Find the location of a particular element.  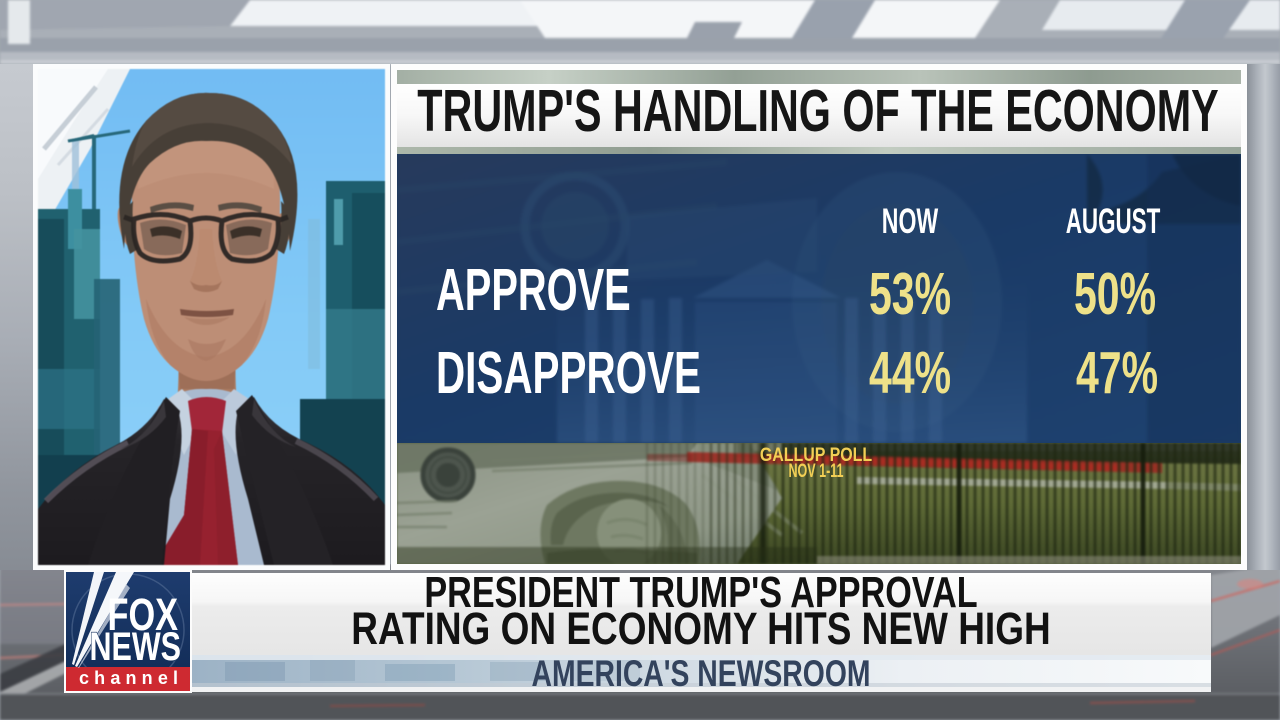

svg-text: channel is located at coordinates (128, 678).